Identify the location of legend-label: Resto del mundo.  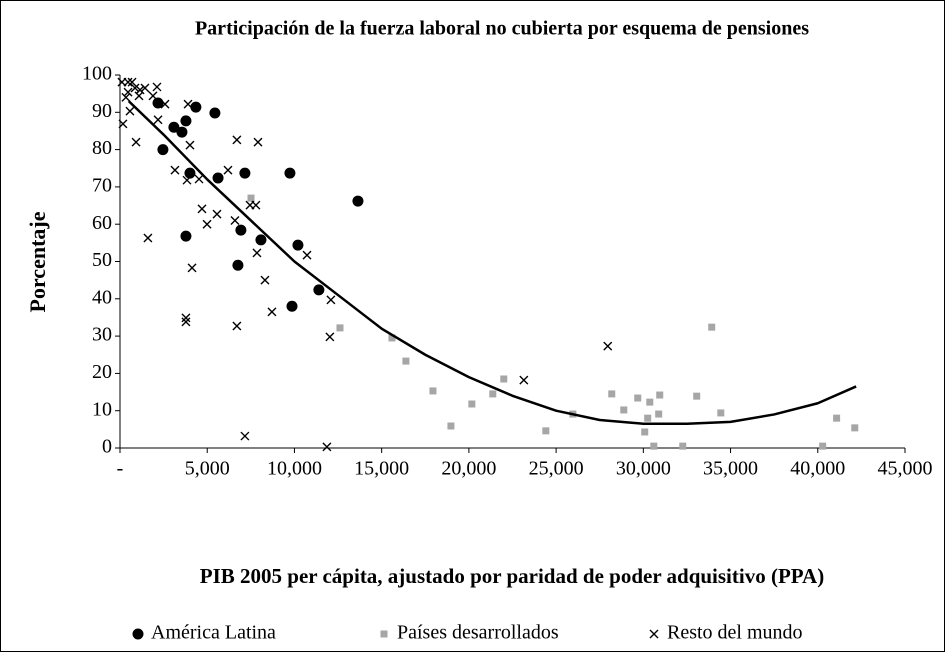
(735, 633).